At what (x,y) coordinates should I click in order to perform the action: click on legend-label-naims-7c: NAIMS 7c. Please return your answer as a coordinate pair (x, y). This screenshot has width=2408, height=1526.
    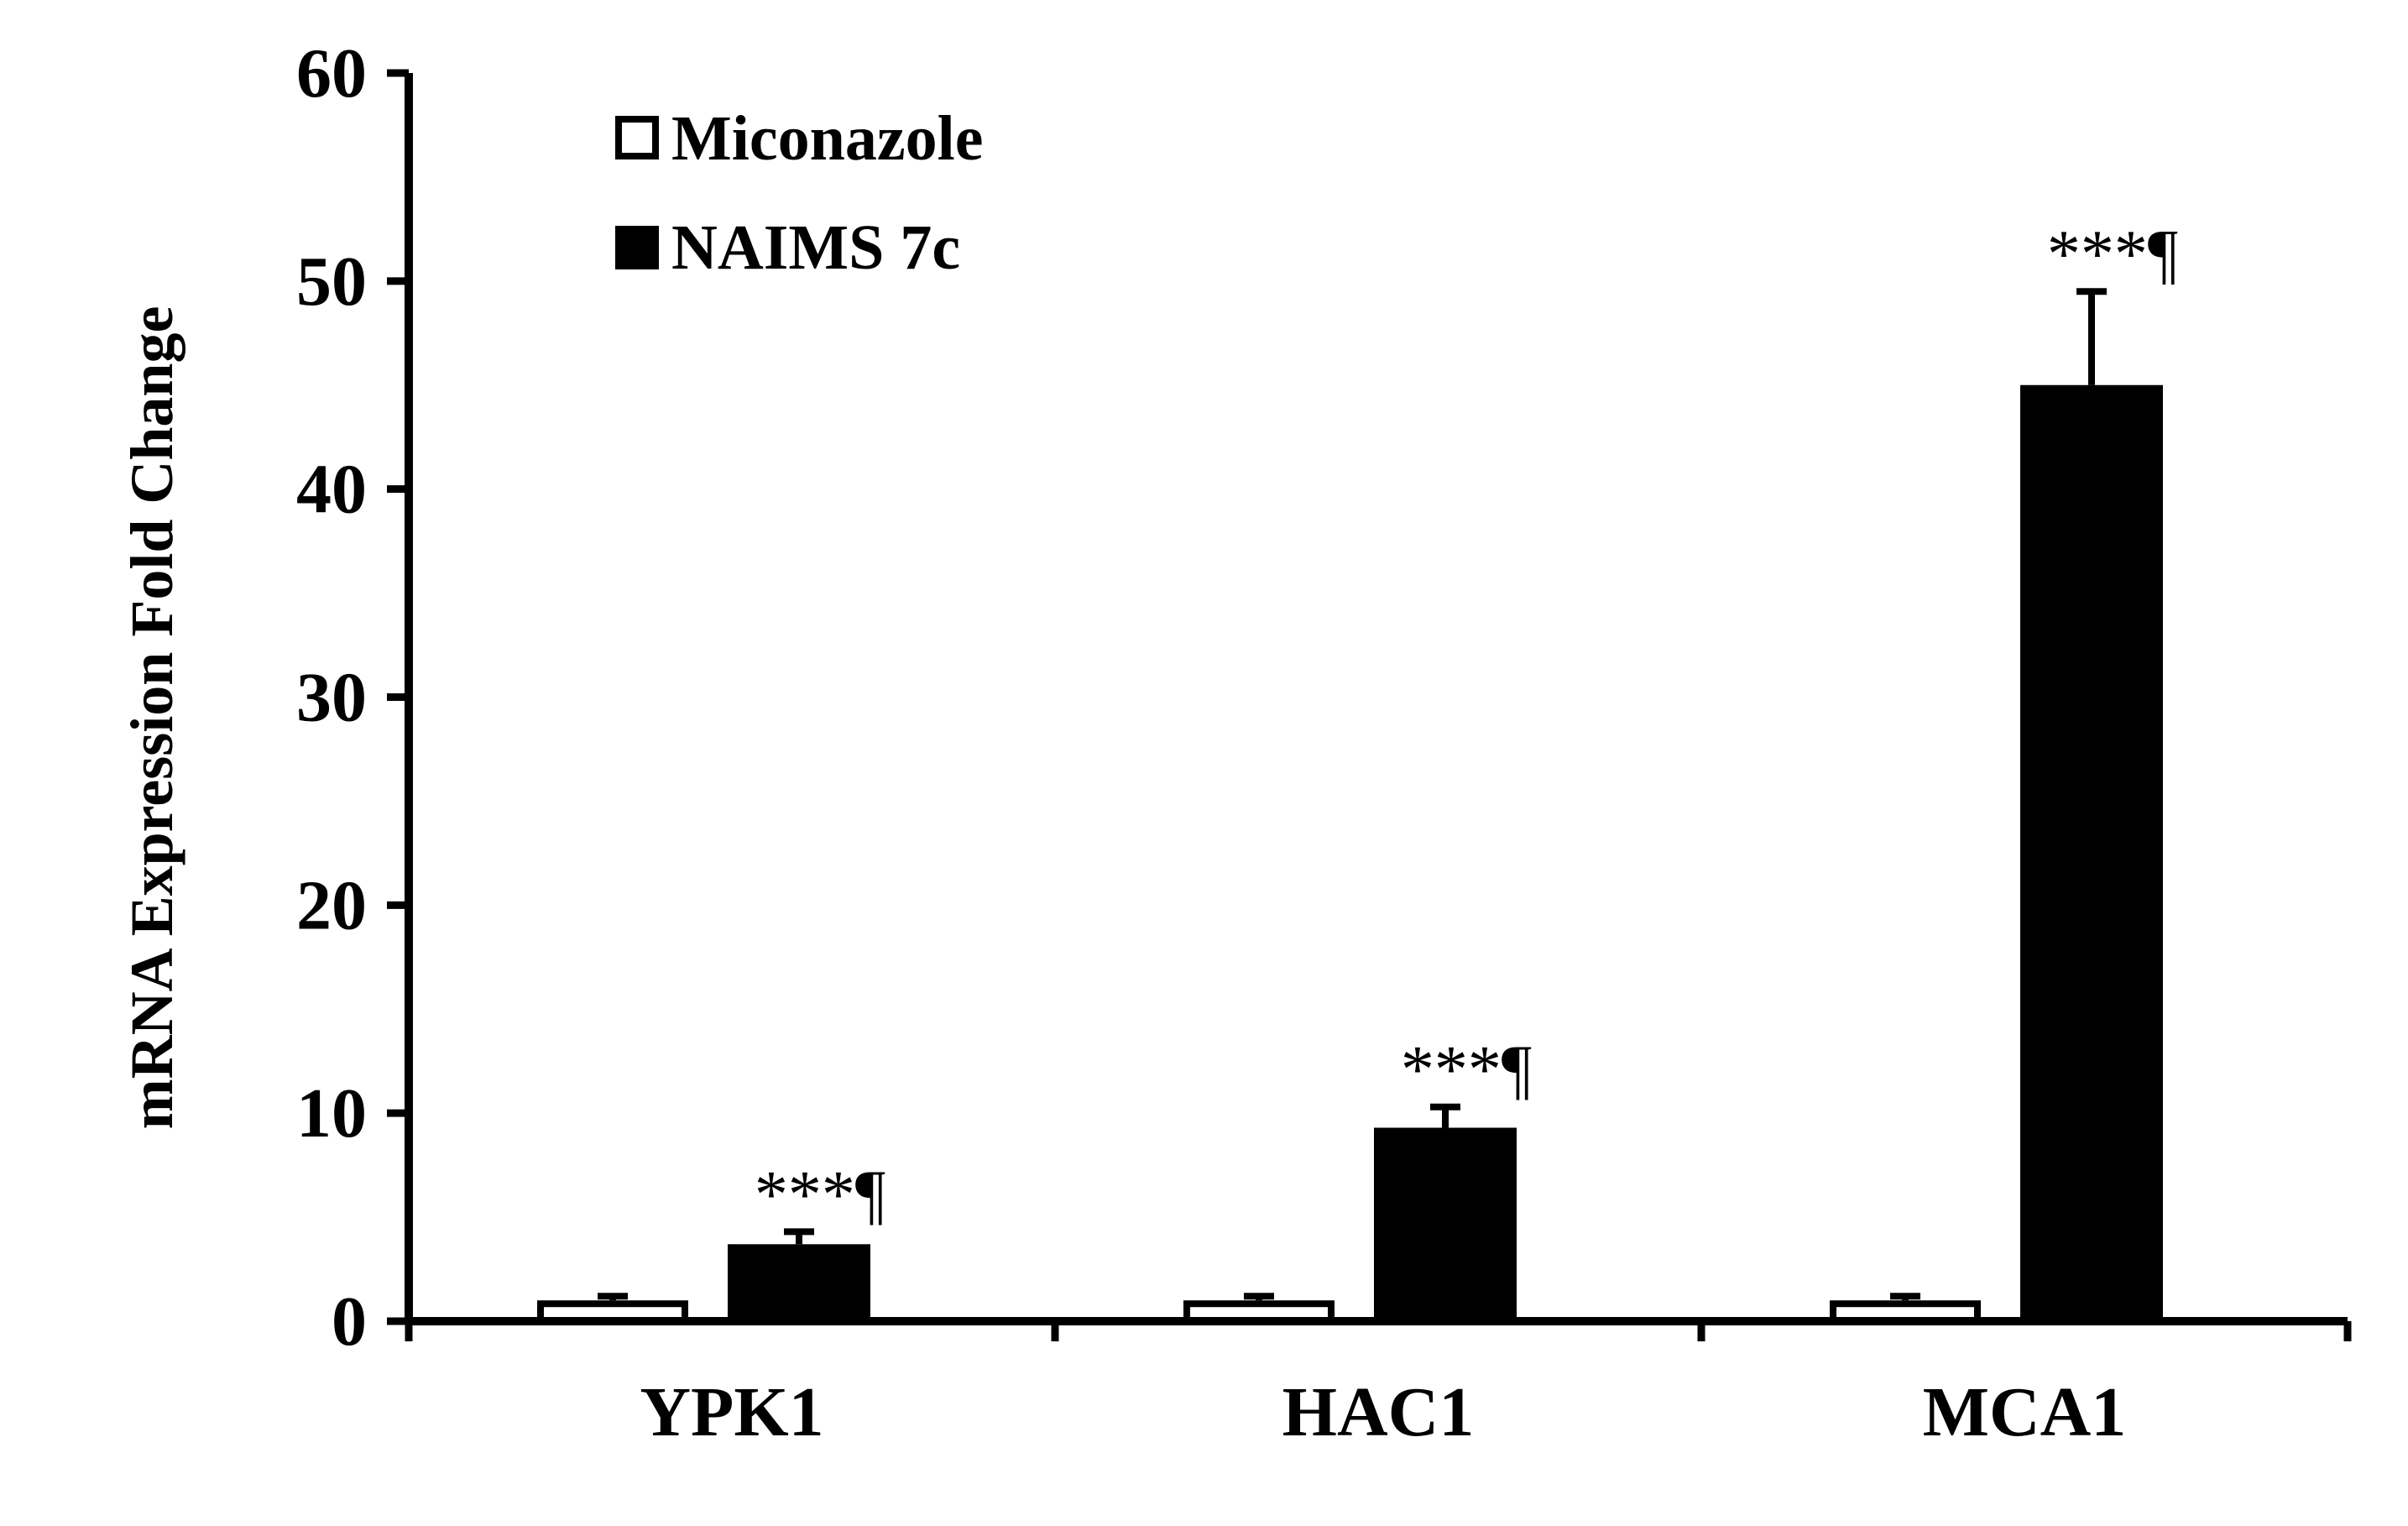
    Looking at the image, I should click on (815, 247).